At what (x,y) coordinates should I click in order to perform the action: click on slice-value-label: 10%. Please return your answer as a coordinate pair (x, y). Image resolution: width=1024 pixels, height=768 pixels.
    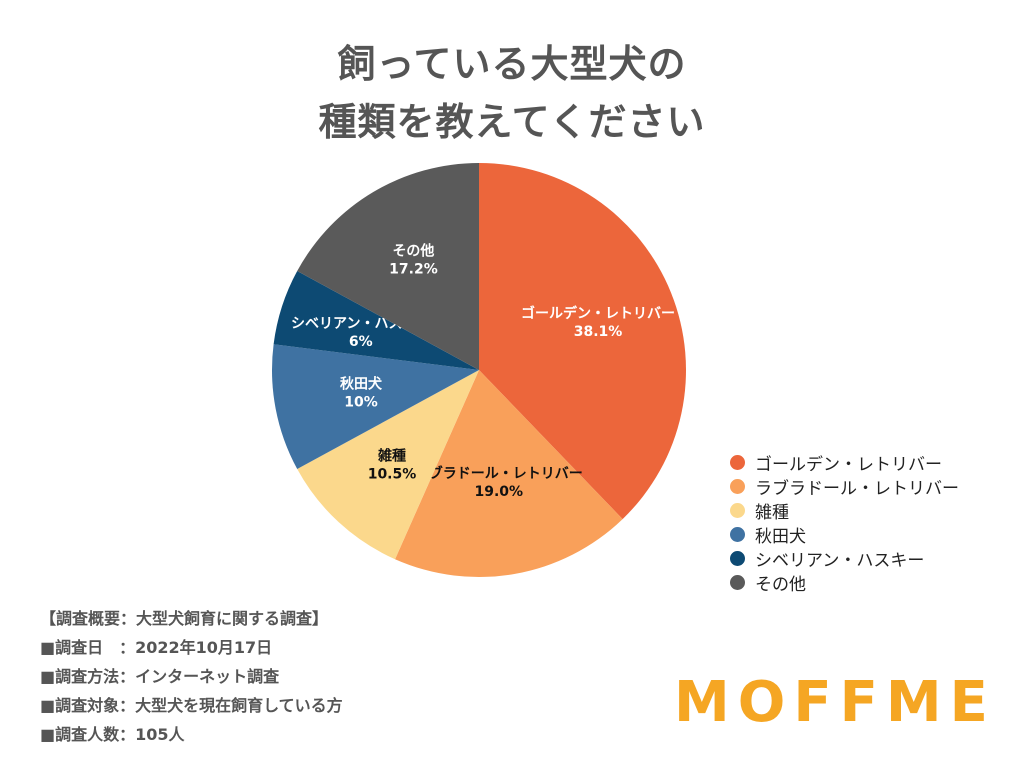
    Looking at the image, I should click on (361, 402).